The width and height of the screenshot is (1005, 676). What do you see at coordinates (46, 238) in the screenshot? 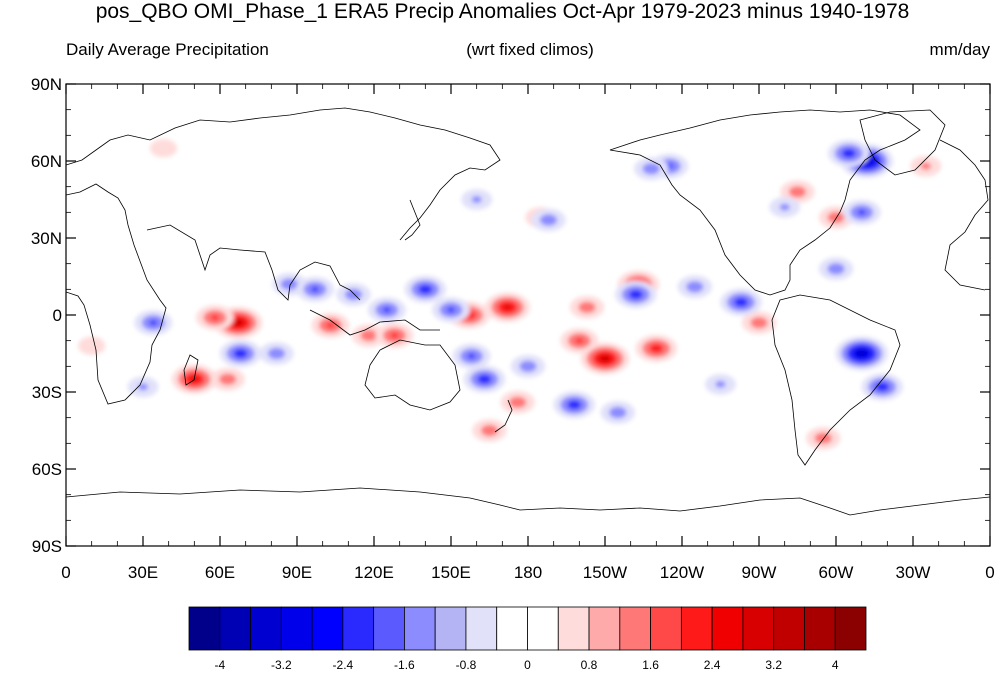
I see `lat-label: 30N` at bounding box center [46, 238].